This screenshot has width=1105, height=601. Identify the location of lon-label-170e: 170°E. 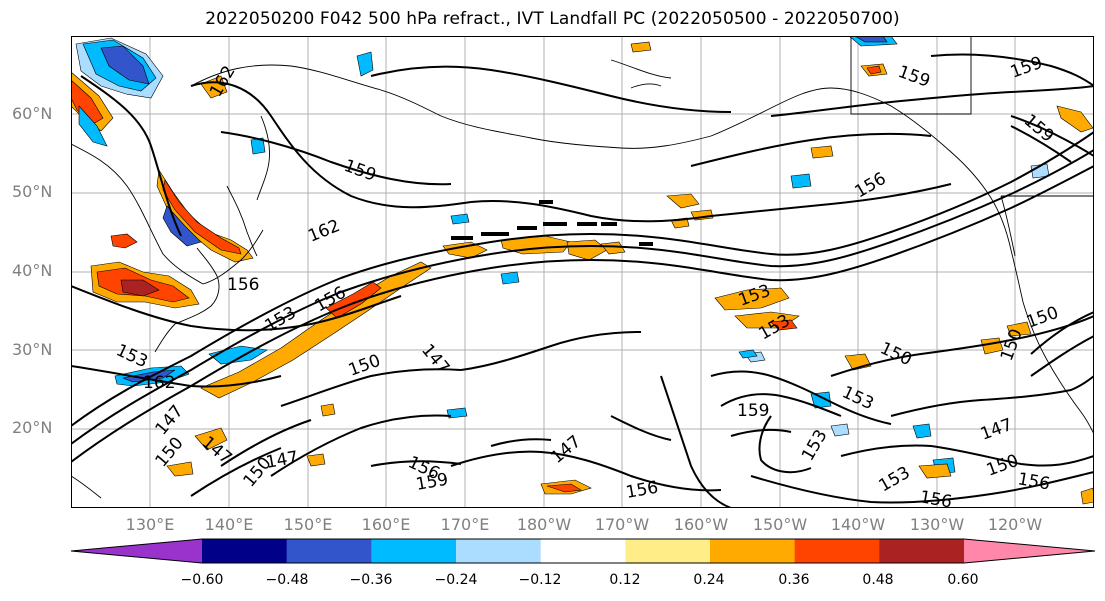
(465, 524).